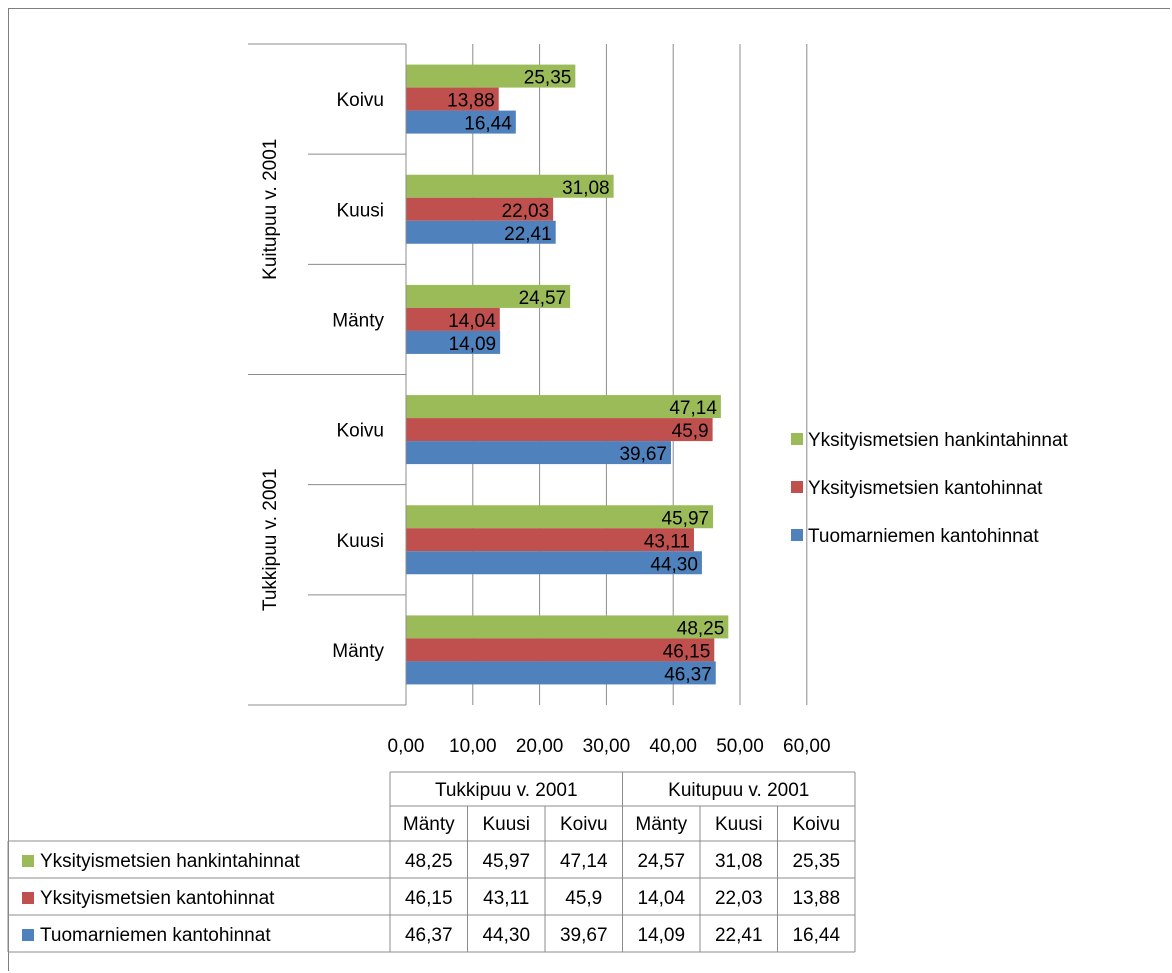 The image size is (1172, 973). I want to click on x-tick-label: 30,00, so click(607, 746).